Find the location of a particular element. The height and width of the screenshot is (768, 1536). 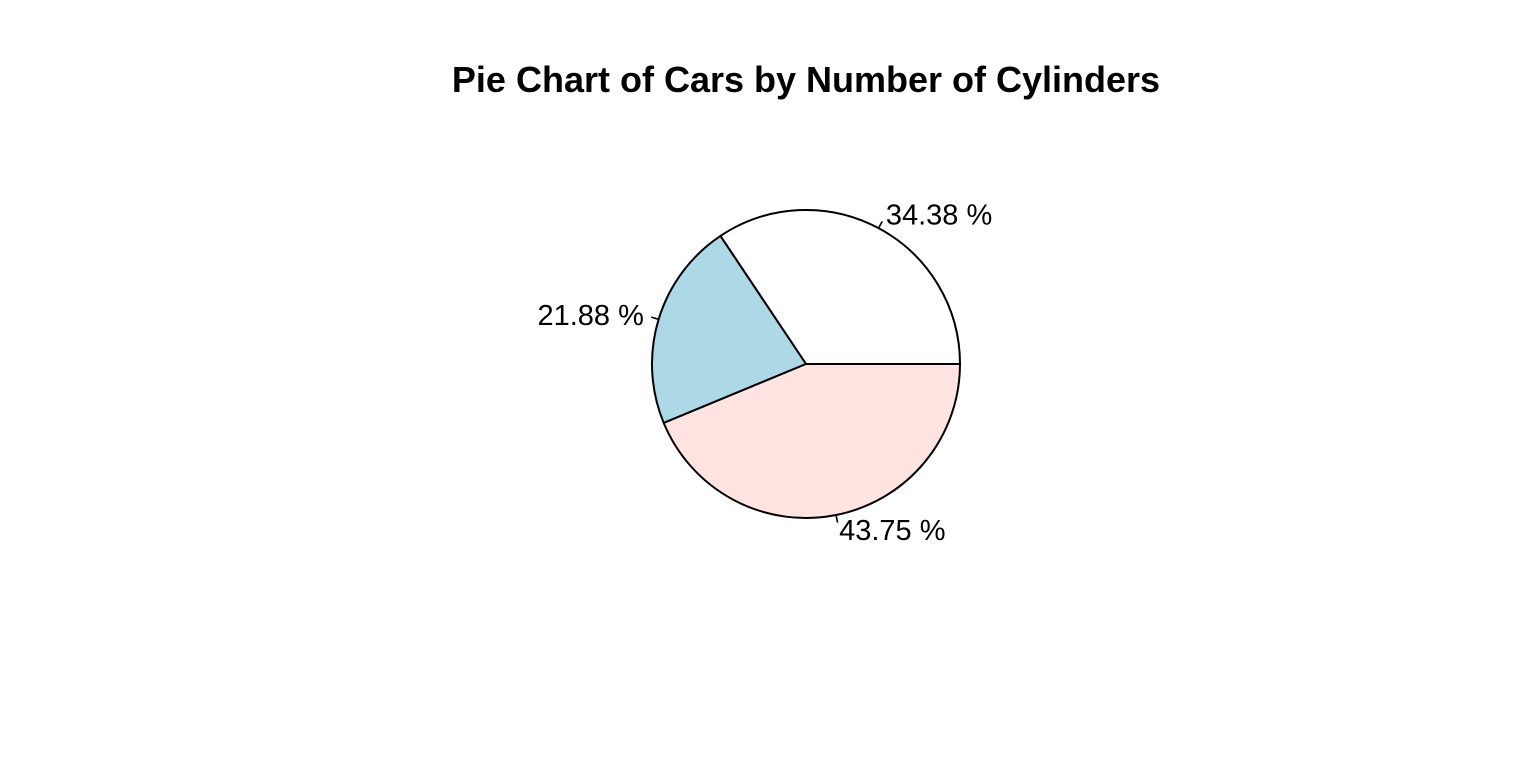

slice-label-3: 43.75 % is located at coordinates (892, 531).